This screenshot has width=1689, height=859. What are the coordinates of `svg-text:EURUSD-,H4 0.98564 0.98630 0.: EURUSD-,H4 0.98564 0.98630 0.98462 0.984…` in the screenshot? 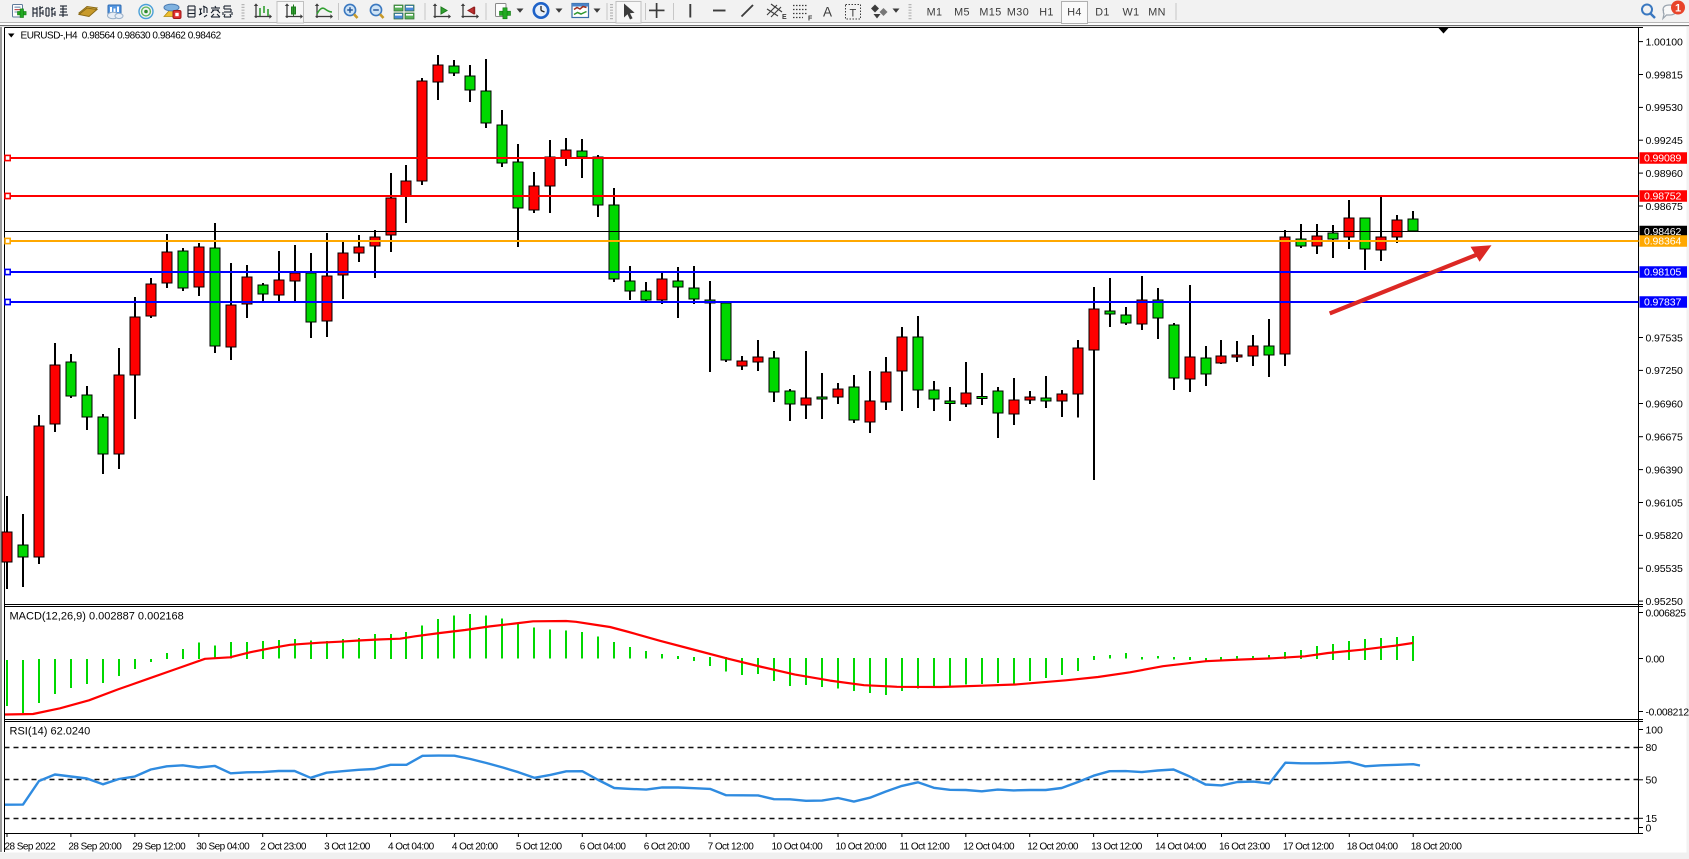 It's located at (121, 36).